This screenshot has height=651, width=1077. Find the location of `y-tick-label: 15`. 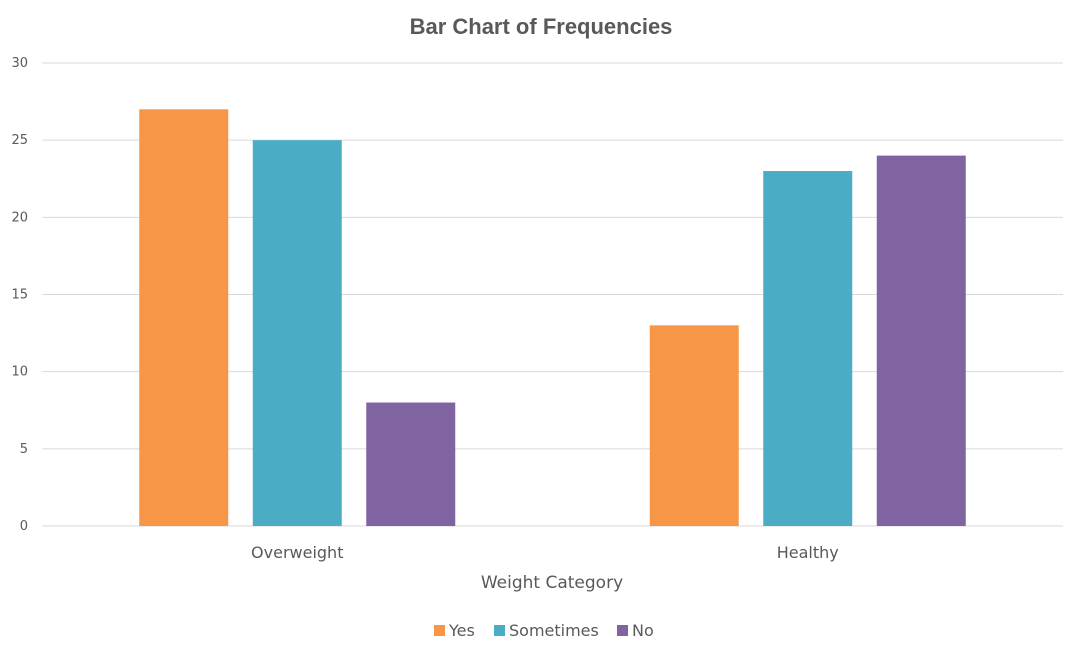

y-tick-label: 15 is located at coordinates (19, 295).